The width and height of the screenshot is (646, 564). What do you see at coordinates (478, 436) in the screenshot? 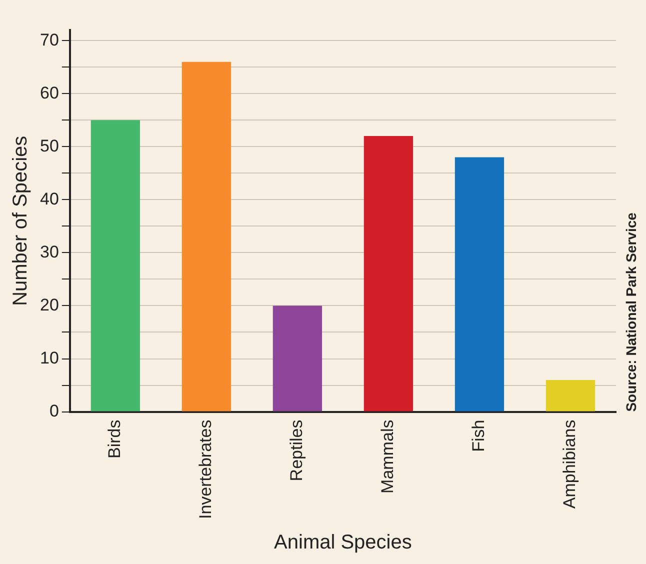
I see `x-tick-label: Fish` at bounding box center [478, 436].